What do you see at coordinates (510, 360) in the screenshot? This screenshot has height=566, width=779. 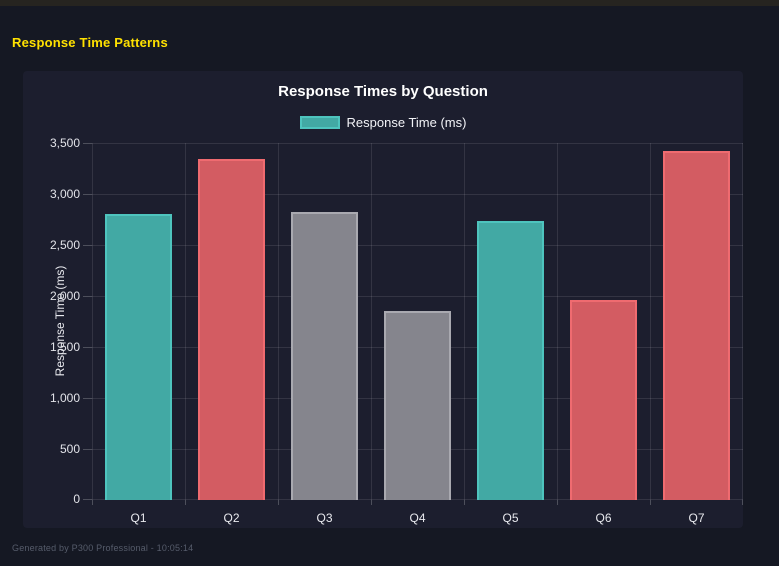 I see `bar-q5` at bounding box center [510, 360].